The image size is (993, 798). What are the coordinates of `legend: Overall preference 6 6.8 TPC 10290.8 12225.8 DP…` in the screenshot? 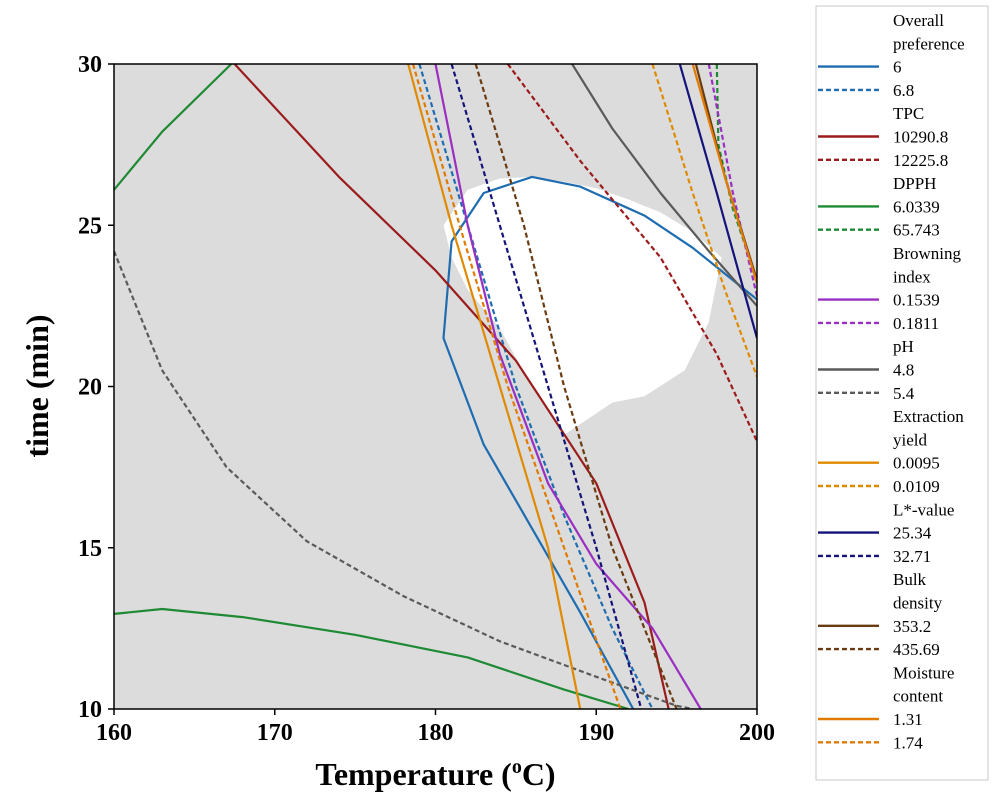 It's located at (891, 381).